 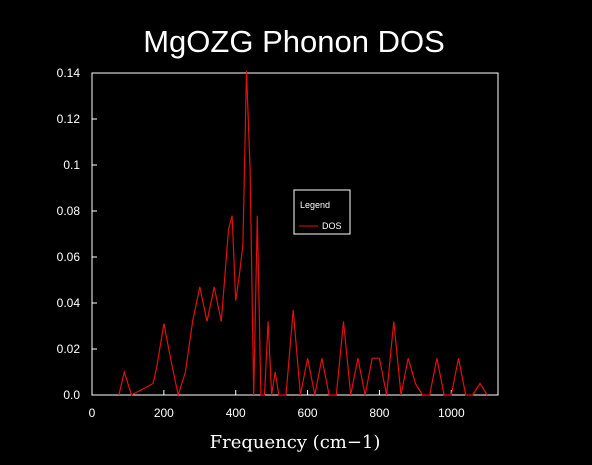 I want to click on y-tick-label: 0.02, so click(x=69, y=349).